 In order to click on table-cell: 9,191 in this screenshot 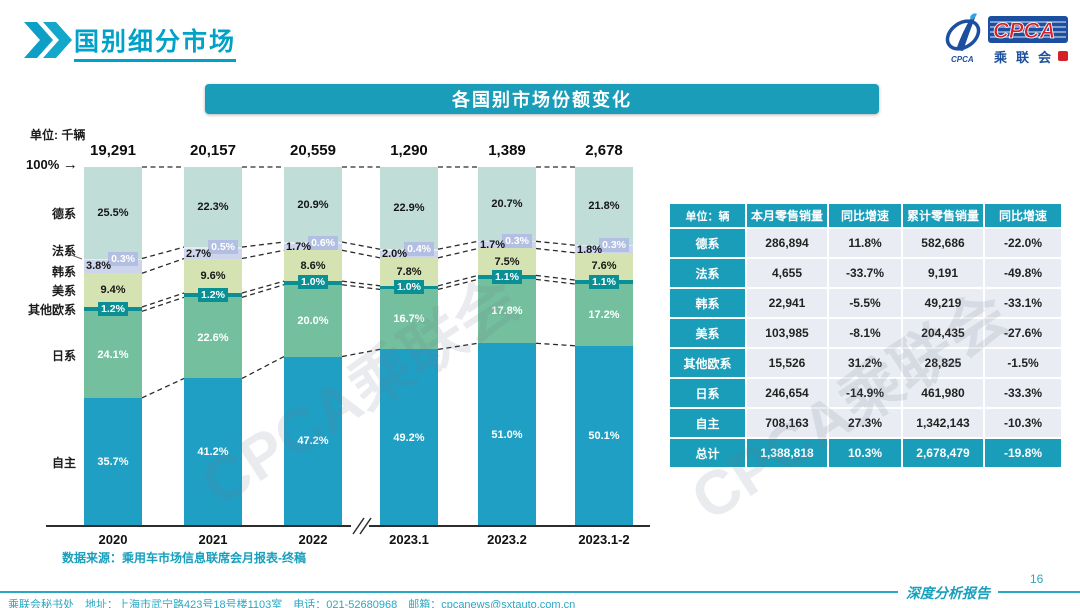, I will do `click(943, 273)`.